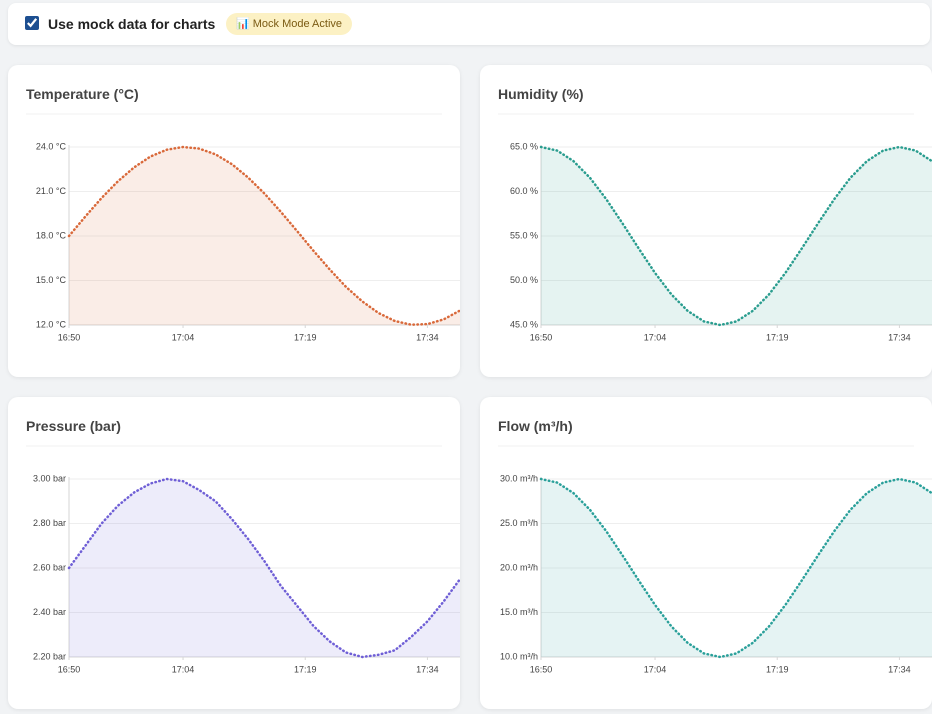 Image resolution: width=932 pixels, height=714 pixels. What do you see at coordinates (524, 146) in the screenshot?
I see `y-tick-label: 65.0 %` at bounding box center [524, 146].